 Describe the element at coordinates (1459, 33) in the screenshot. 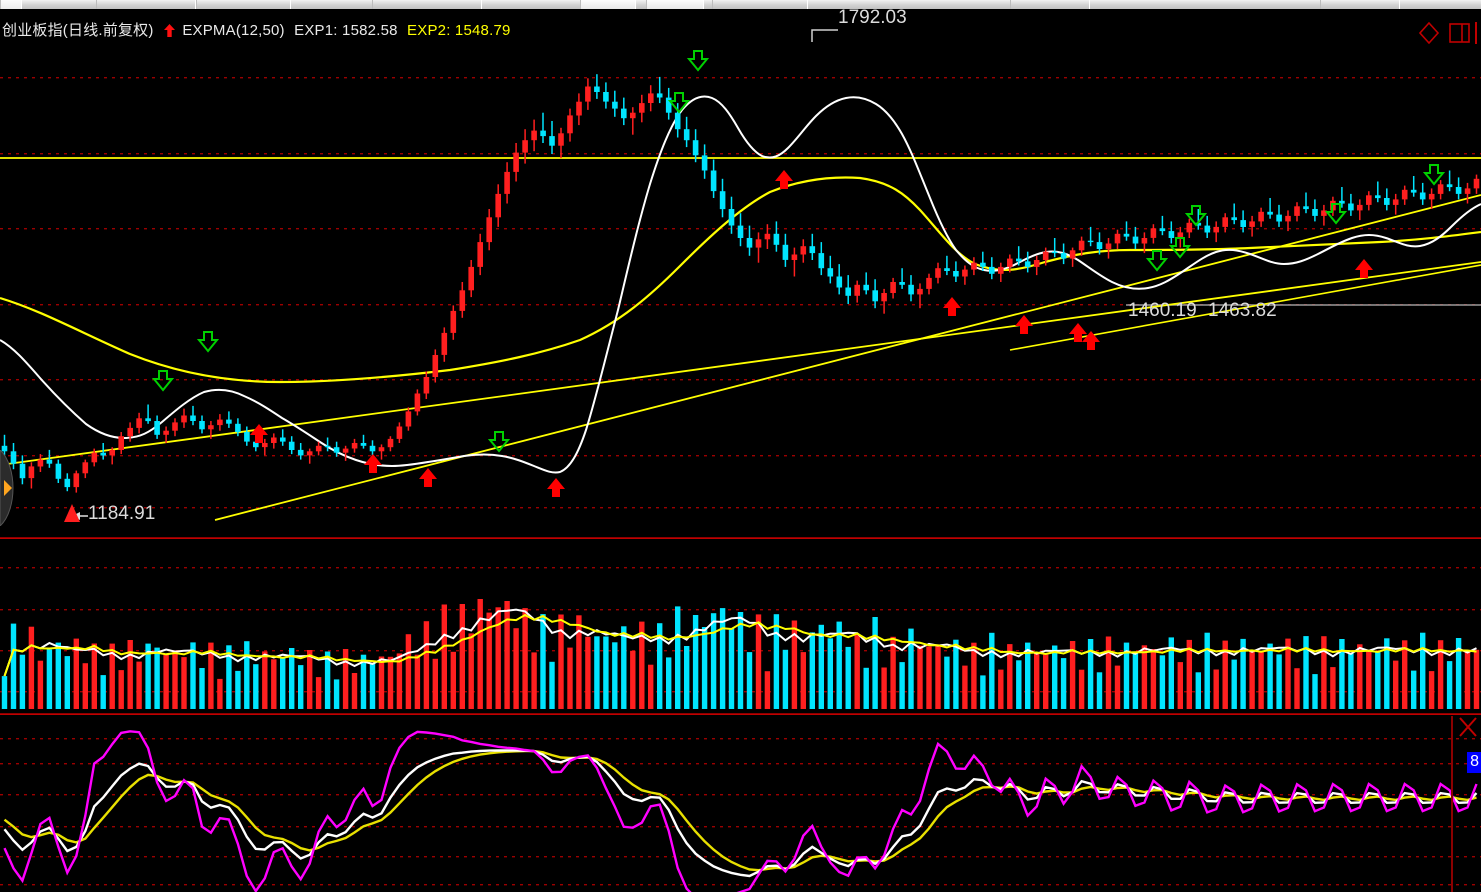

I see `split-window-icon` at that location.